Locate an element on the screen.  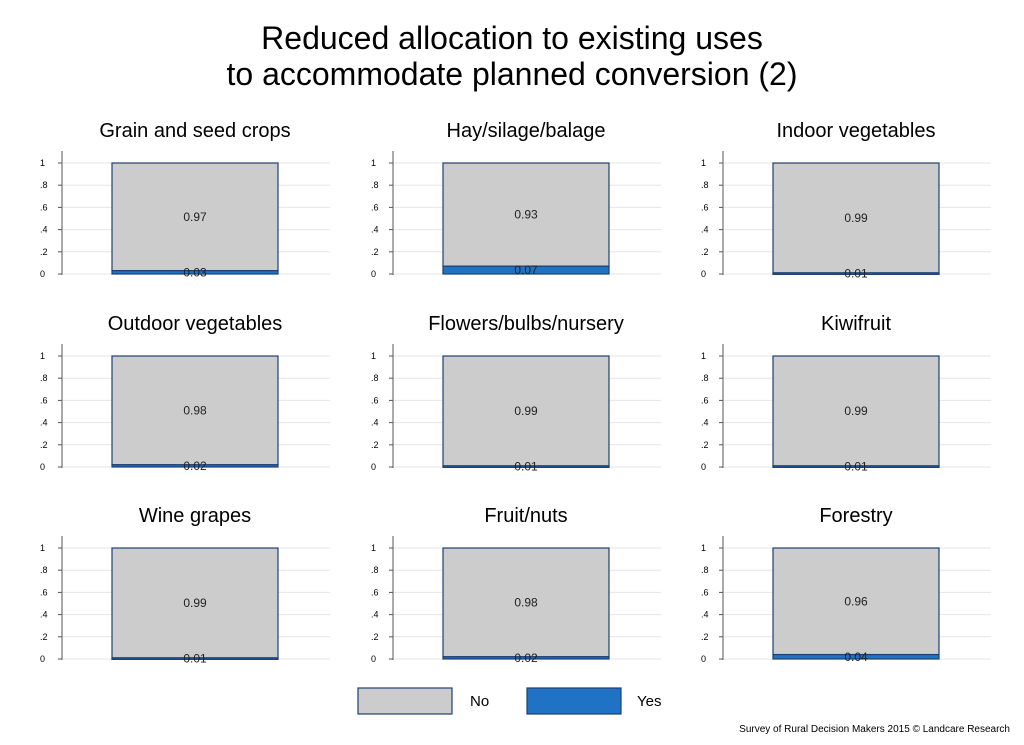
panel-1-tick-label: 0 is located at coordinates (42, 274).